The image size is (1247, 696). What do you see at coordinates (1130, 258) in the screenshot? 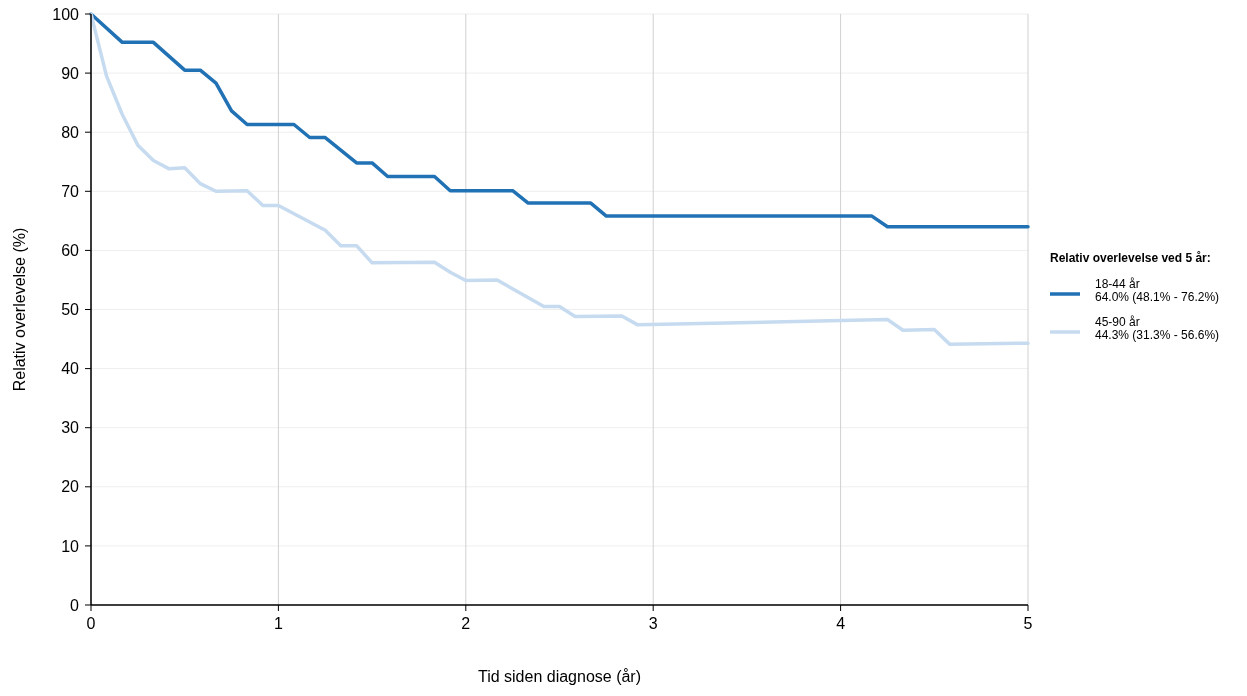
I see `legend-title: Relativ overlevelse ved 5 år:` at bounding box center [1130, 258].